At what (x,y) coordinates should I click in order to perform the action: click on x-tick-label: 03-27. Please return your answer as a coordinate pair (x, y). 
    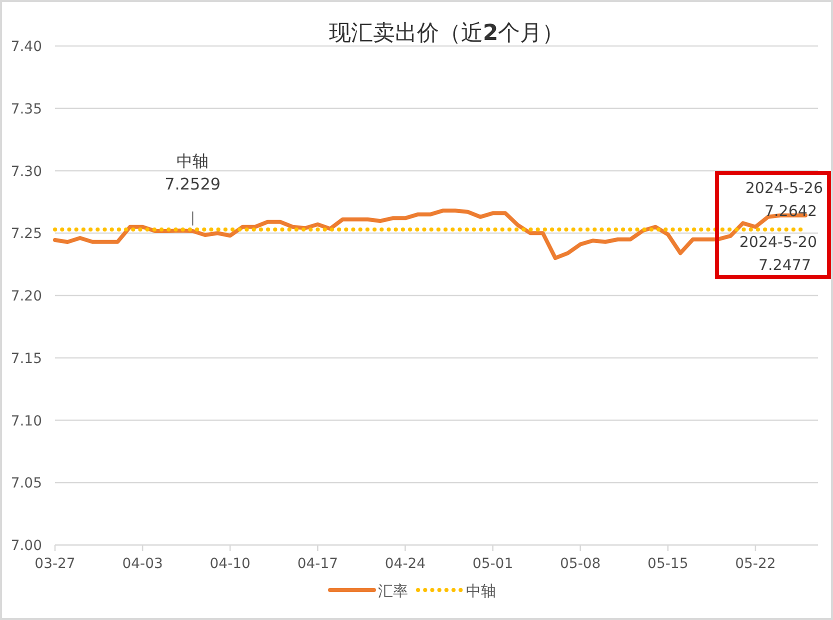
    Looking at the image, I should click on (55, 564).